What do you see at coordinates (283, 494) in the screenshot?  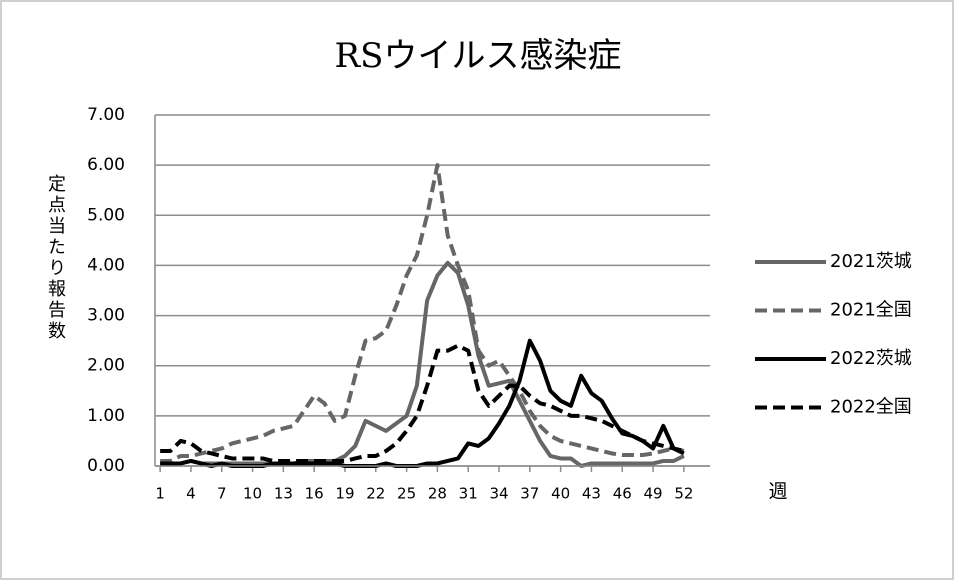 I see `x-tick-label: 13` at bounding box center [283, 494].